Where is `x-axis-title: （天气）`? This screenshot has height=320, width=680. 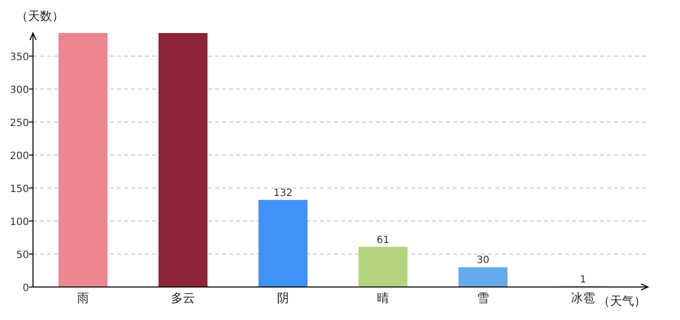
x-axis-title: （天气） is located at coordinates (622, 301).